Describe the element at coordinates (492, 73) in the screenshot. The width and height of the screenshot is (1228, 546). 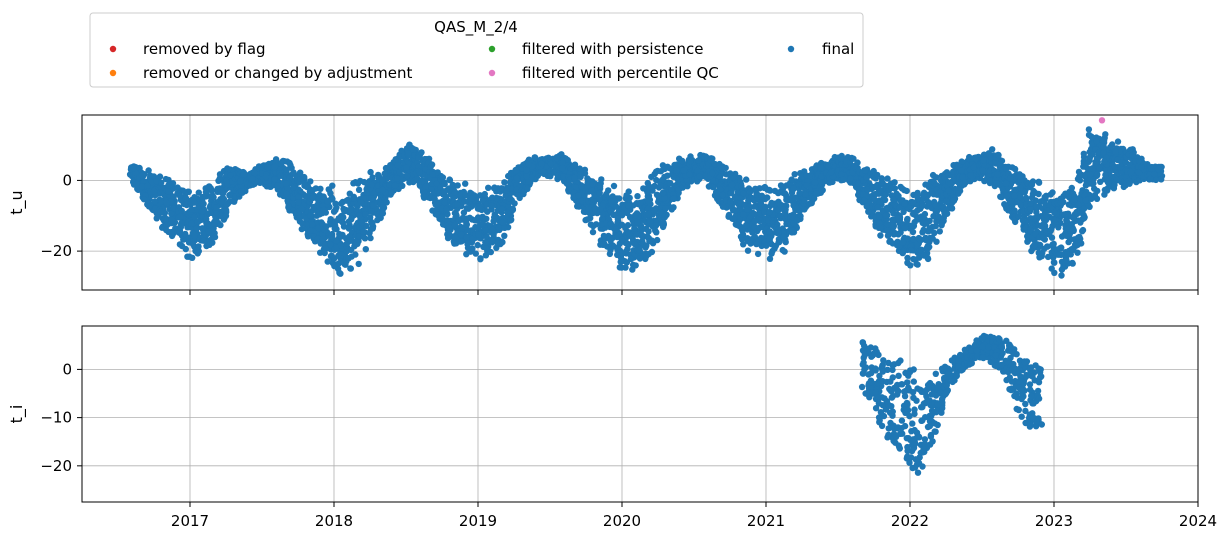
I see `legend-marker-percentile-qc` at that location.